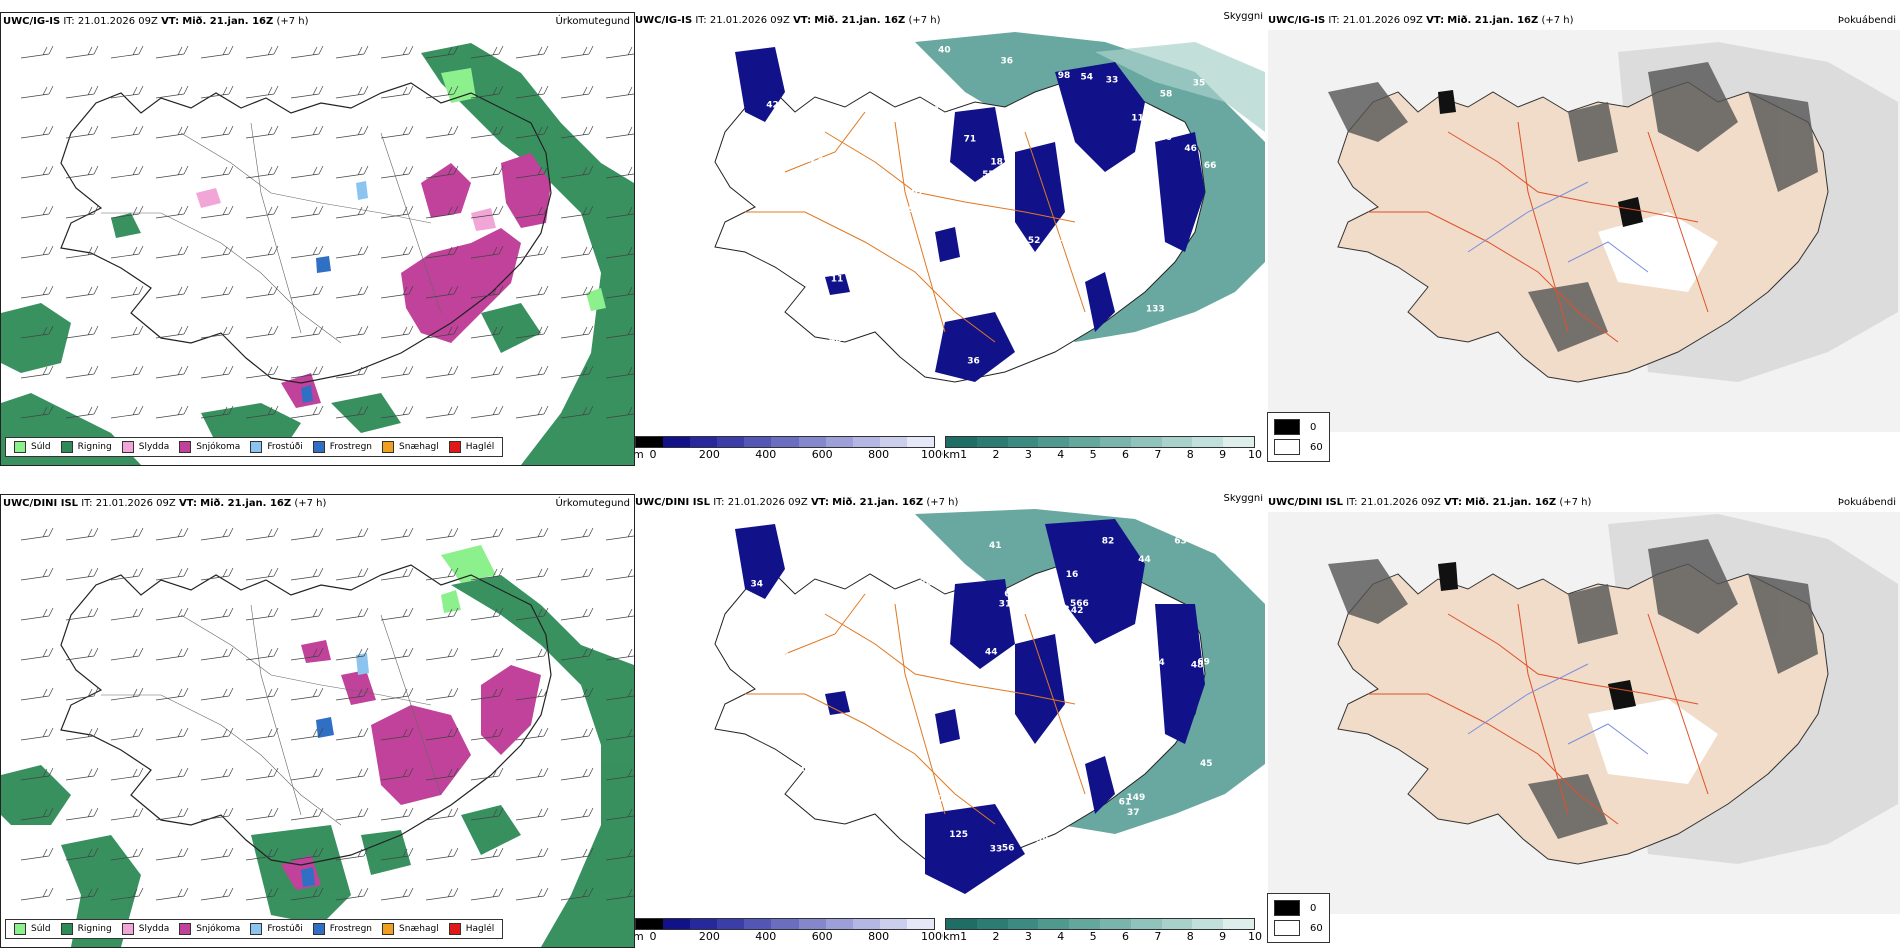  Describe the element at coordinates (746, 361) in the screenshot. I see `cloudbase-value-label: 46` at that location.